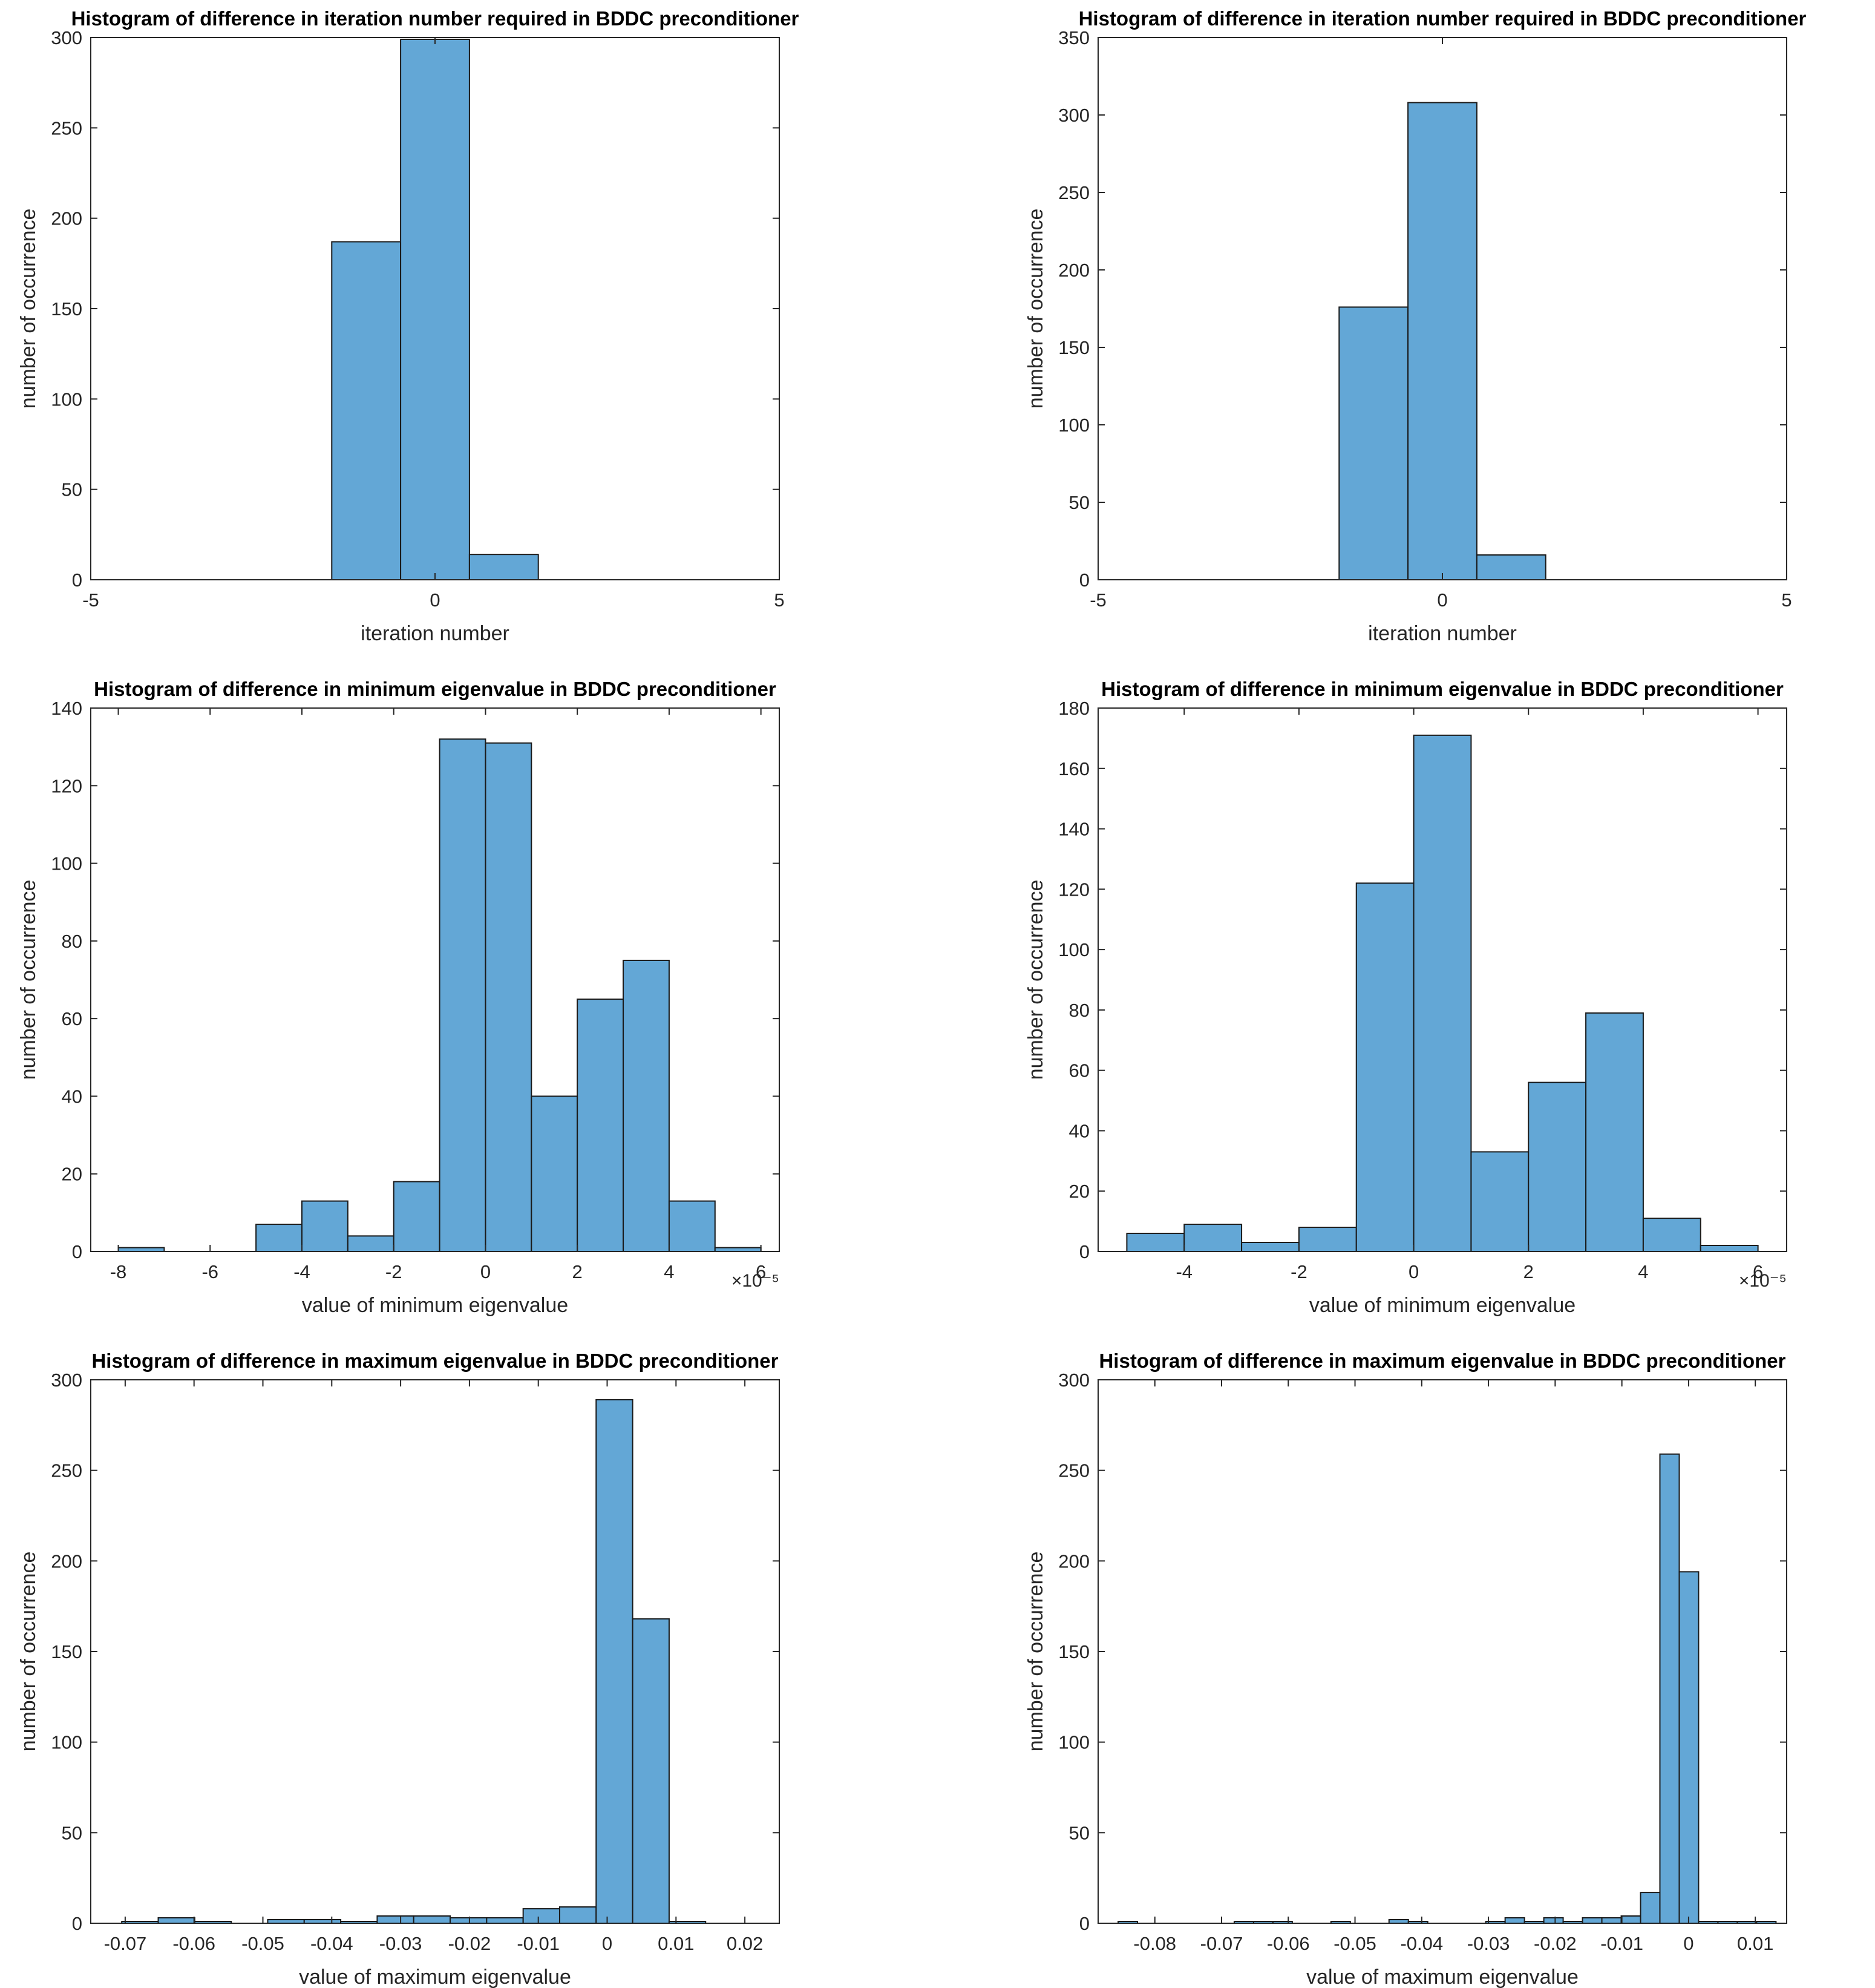 The height and width of the screenshot is (1988, 1875). I want to click on x-tick-label: -0.08, so click(1154, 1944).